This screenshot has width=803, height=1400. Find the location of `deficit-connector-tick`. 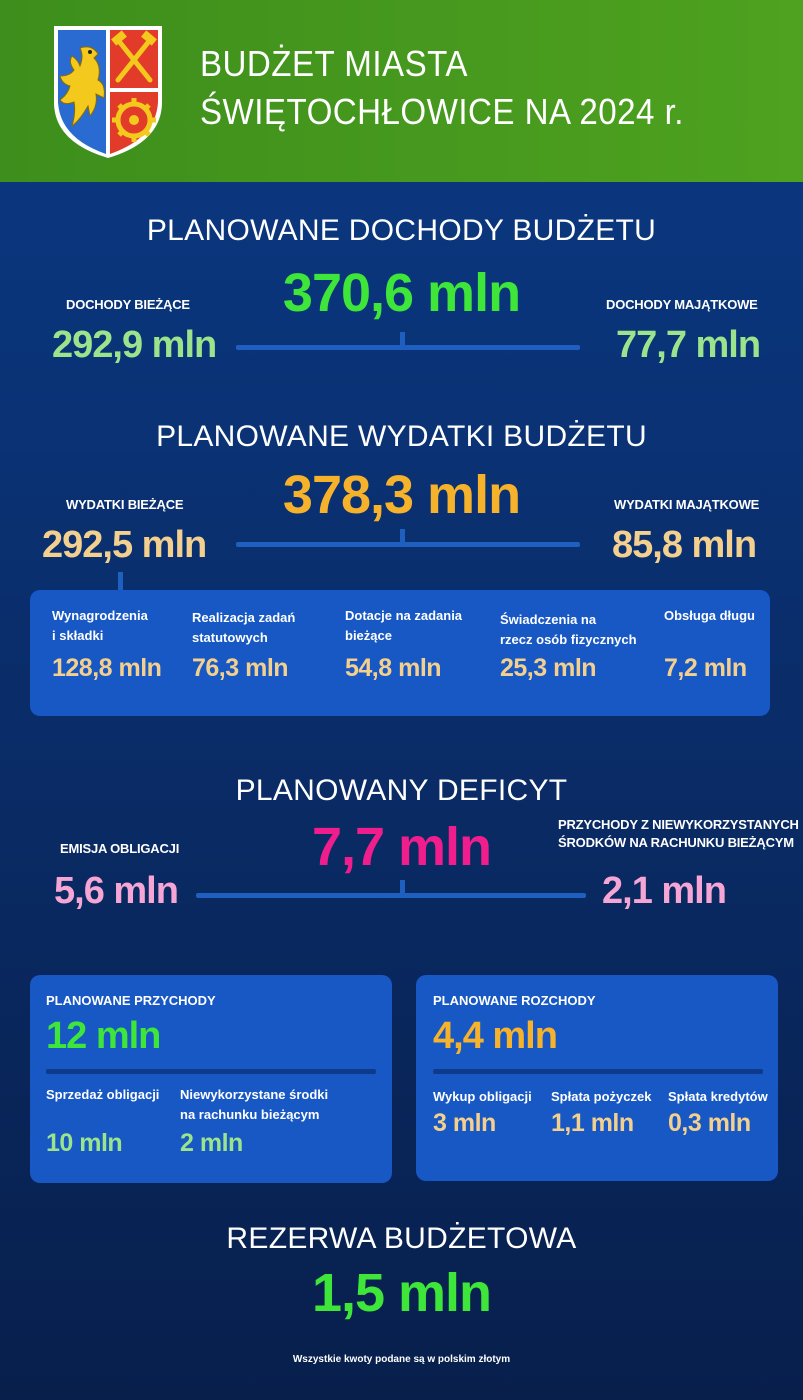

deficit-connector-tick is located at coordinates (402, 888).